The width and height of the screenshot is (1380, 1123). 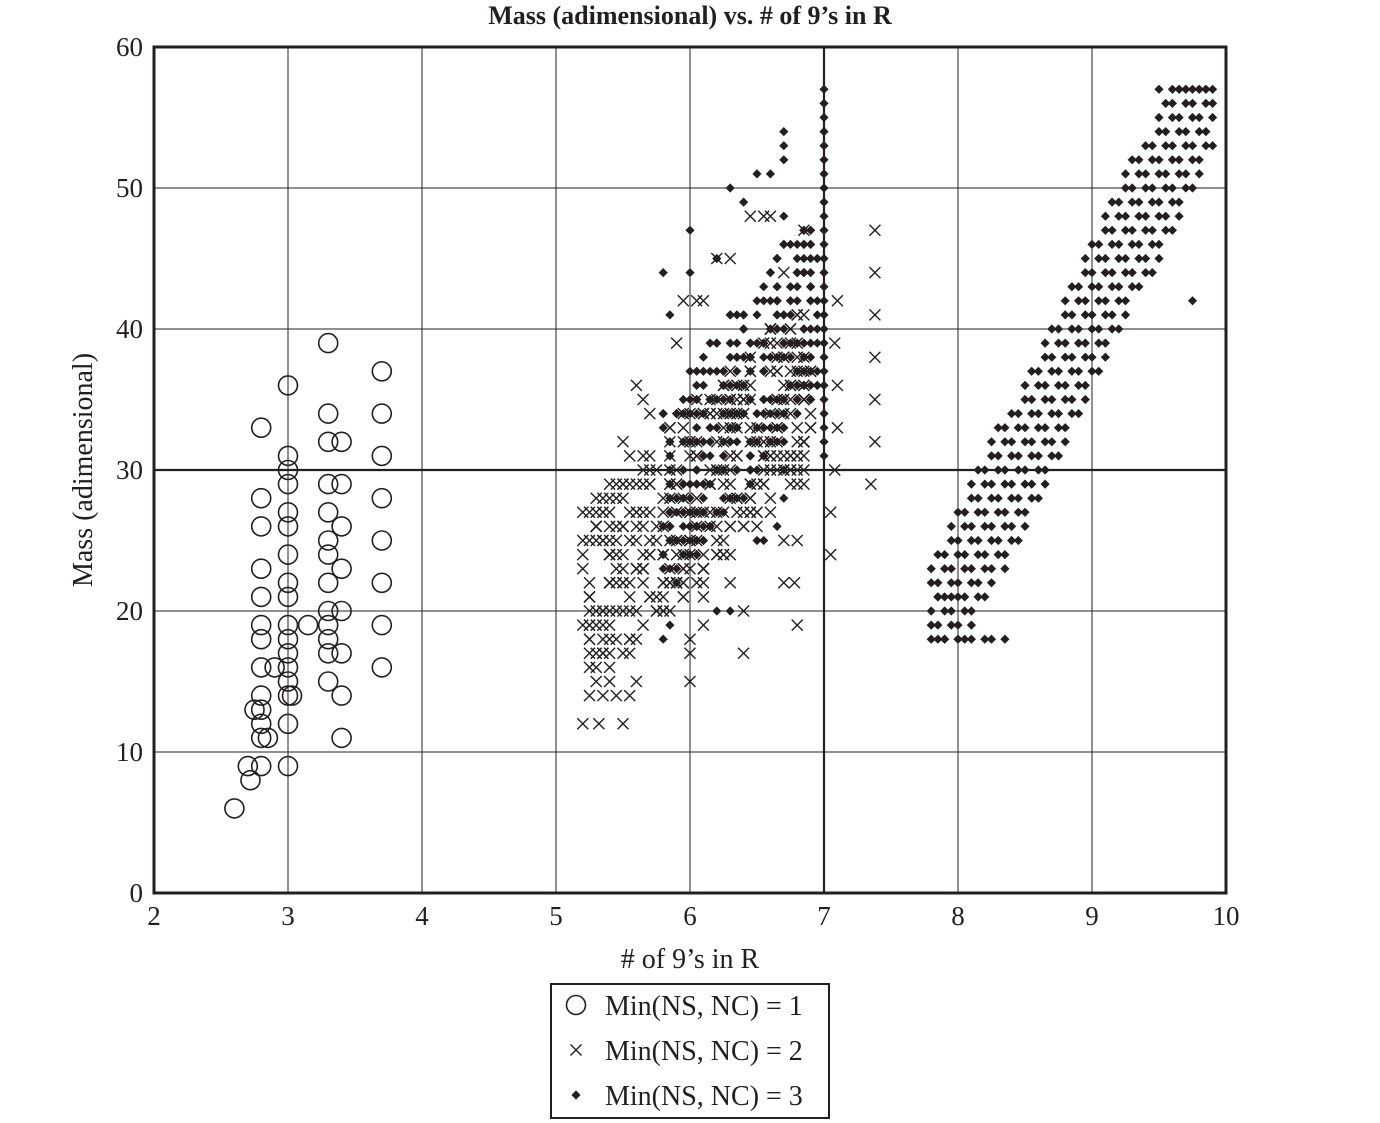 What do you see at coordinates (129, 47) in the screenshot?
I see `y-tick-label: 60` at bounding box center [129, 47].